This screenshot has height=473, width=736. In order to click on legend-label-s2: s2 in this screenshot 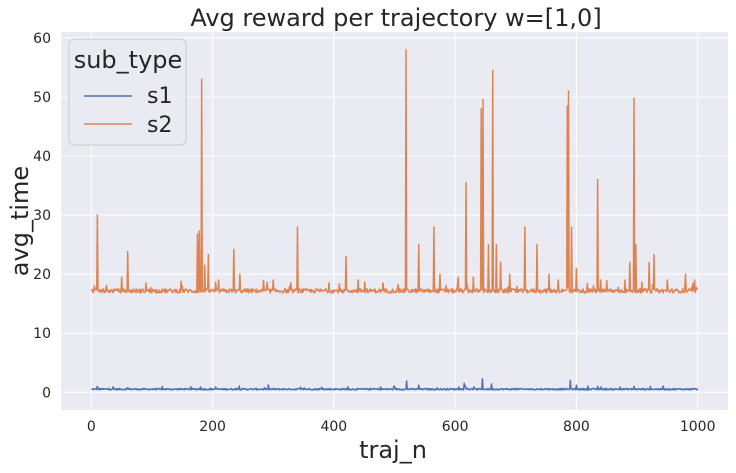, I will do `click(159, 125)`.